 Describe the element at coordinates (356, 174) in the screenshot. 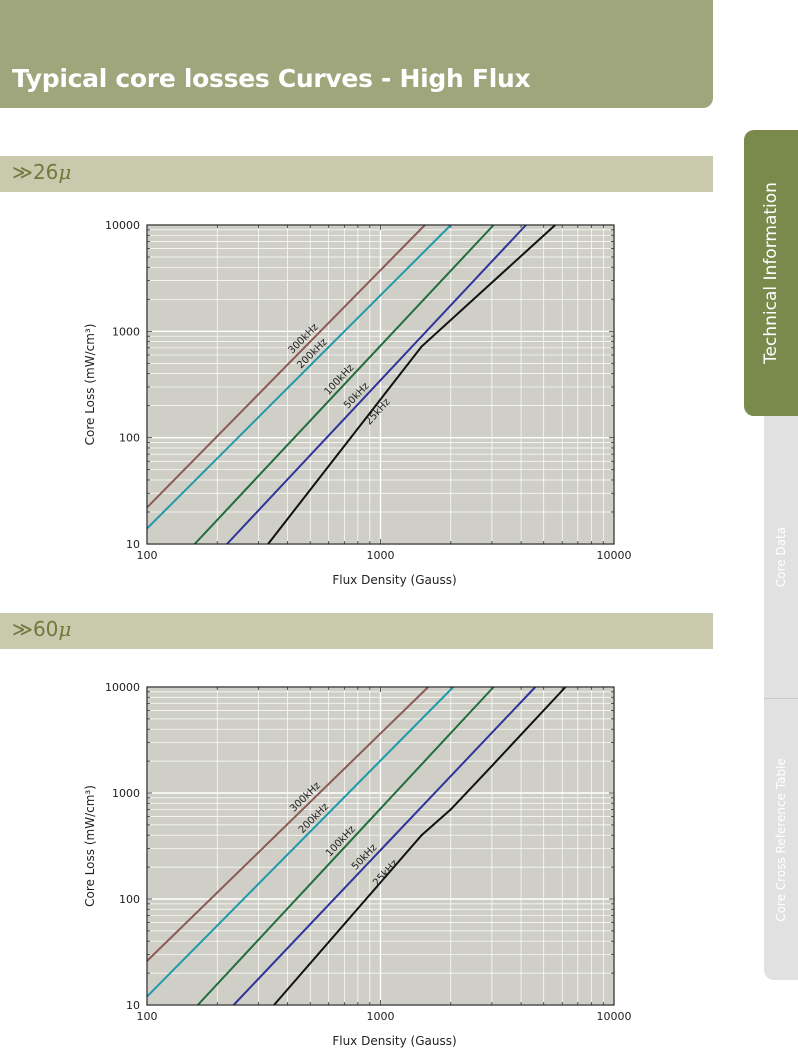

I see `section-bar-26: ≫26μ` at that location.